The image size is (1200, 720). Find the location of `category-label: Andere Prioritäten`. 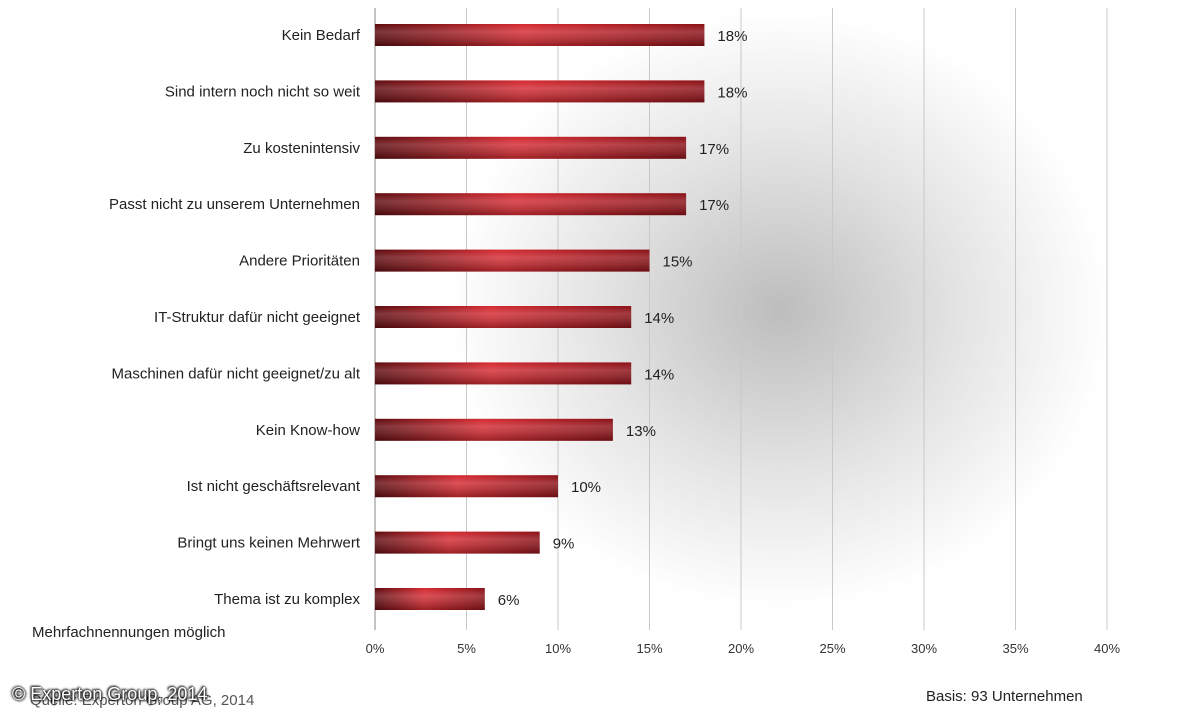

category-label: Andere Prioritäten is located at coordinates (299, 261).